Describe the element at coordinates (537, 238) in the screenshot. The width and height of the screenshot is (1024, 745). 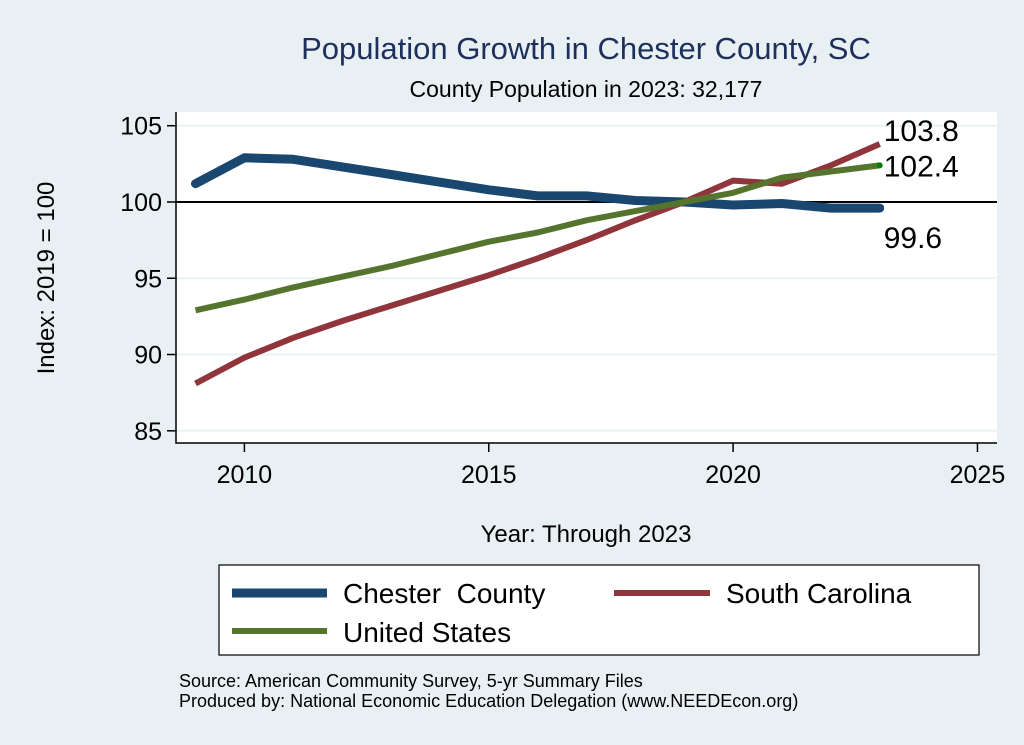
I see `series-line-united-states` at that location.